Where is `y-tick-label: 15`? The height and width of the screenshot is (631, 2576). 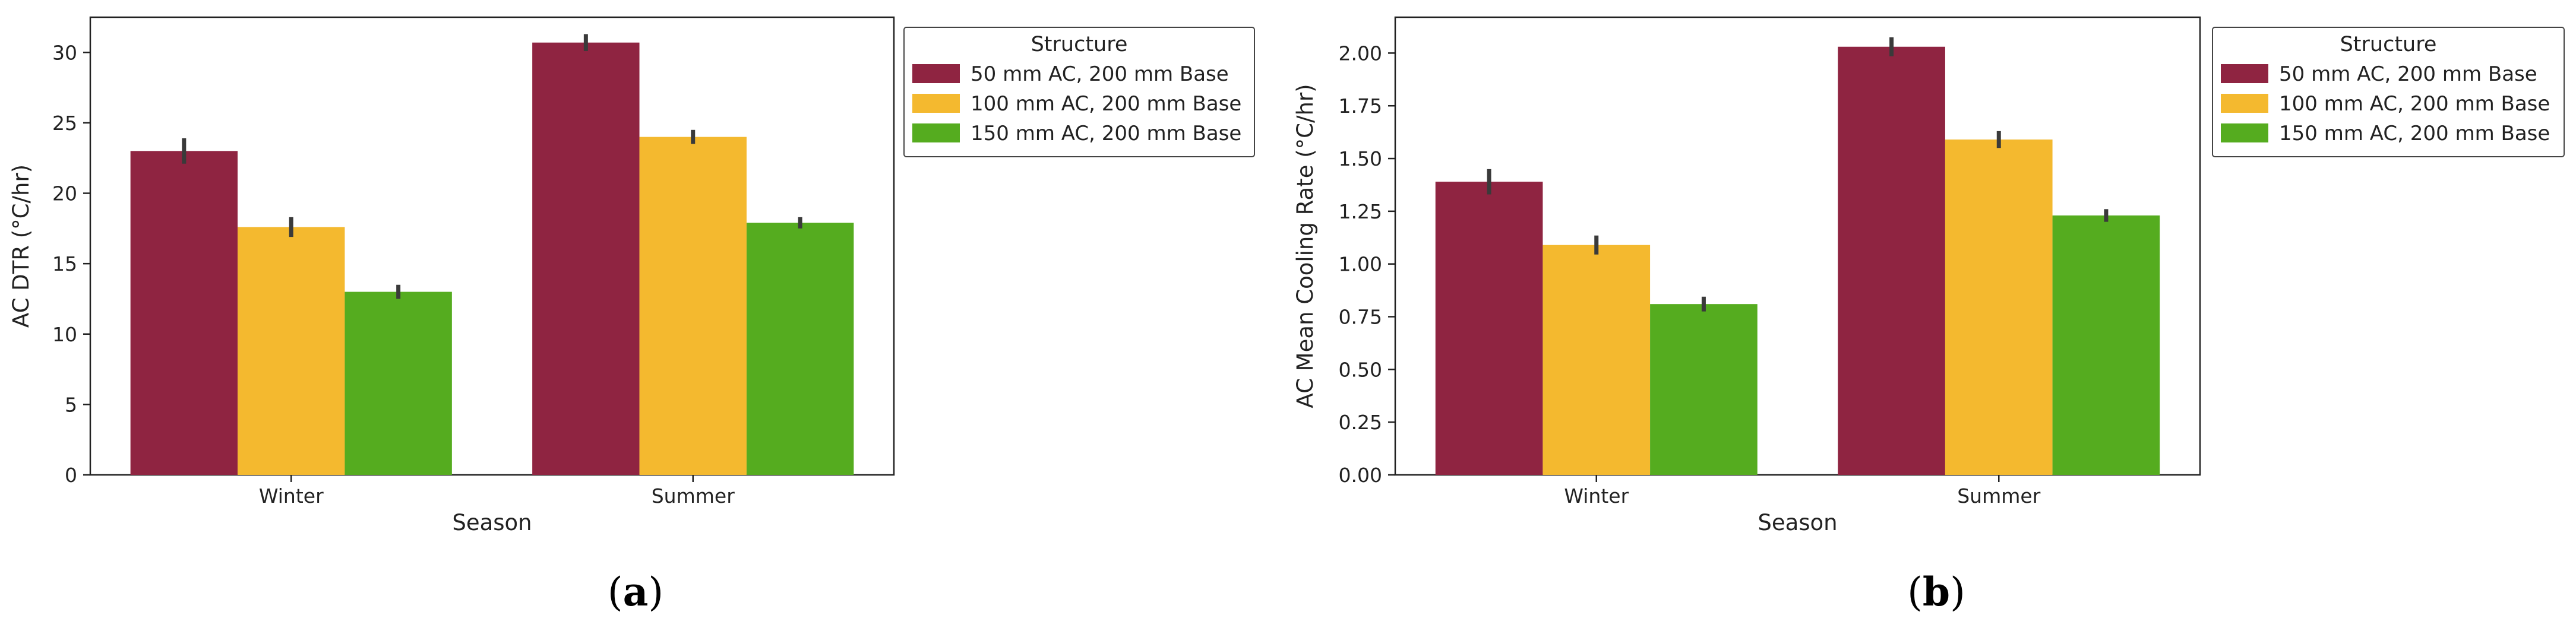 y-tick-label: 15 is located at coordinates (64, 264).